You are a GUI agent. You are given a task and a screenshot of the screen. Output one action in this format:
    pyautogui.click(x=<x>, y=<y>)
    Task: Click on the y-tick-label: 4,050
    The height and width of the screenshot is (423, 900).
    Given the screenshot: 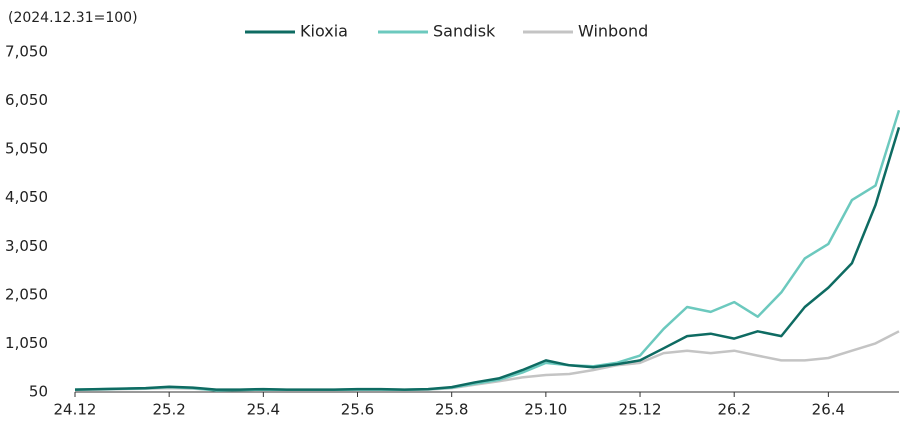 What is the action you would take?
    pyautogui.click(x=26, y=197)
    